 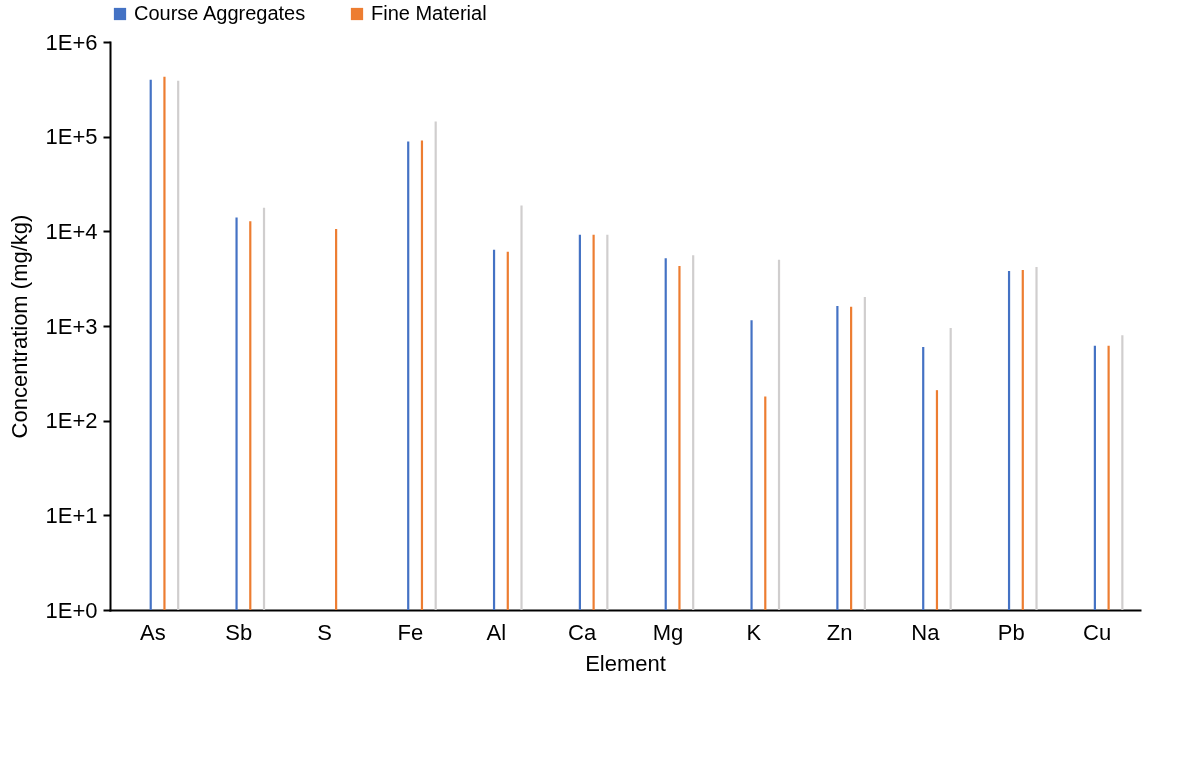 What do you see at coordinates (220, 13) in the screenshot?
I see `legend-label: Course Aggregates` at bounding box center [220, 13].